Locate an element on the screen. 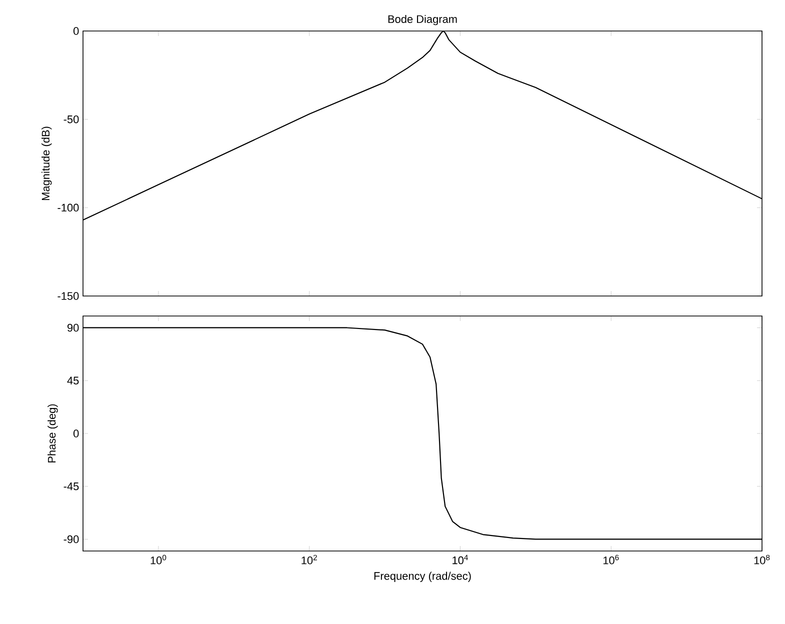  y-tick-label: -50 is located at coordinates (71, 119).